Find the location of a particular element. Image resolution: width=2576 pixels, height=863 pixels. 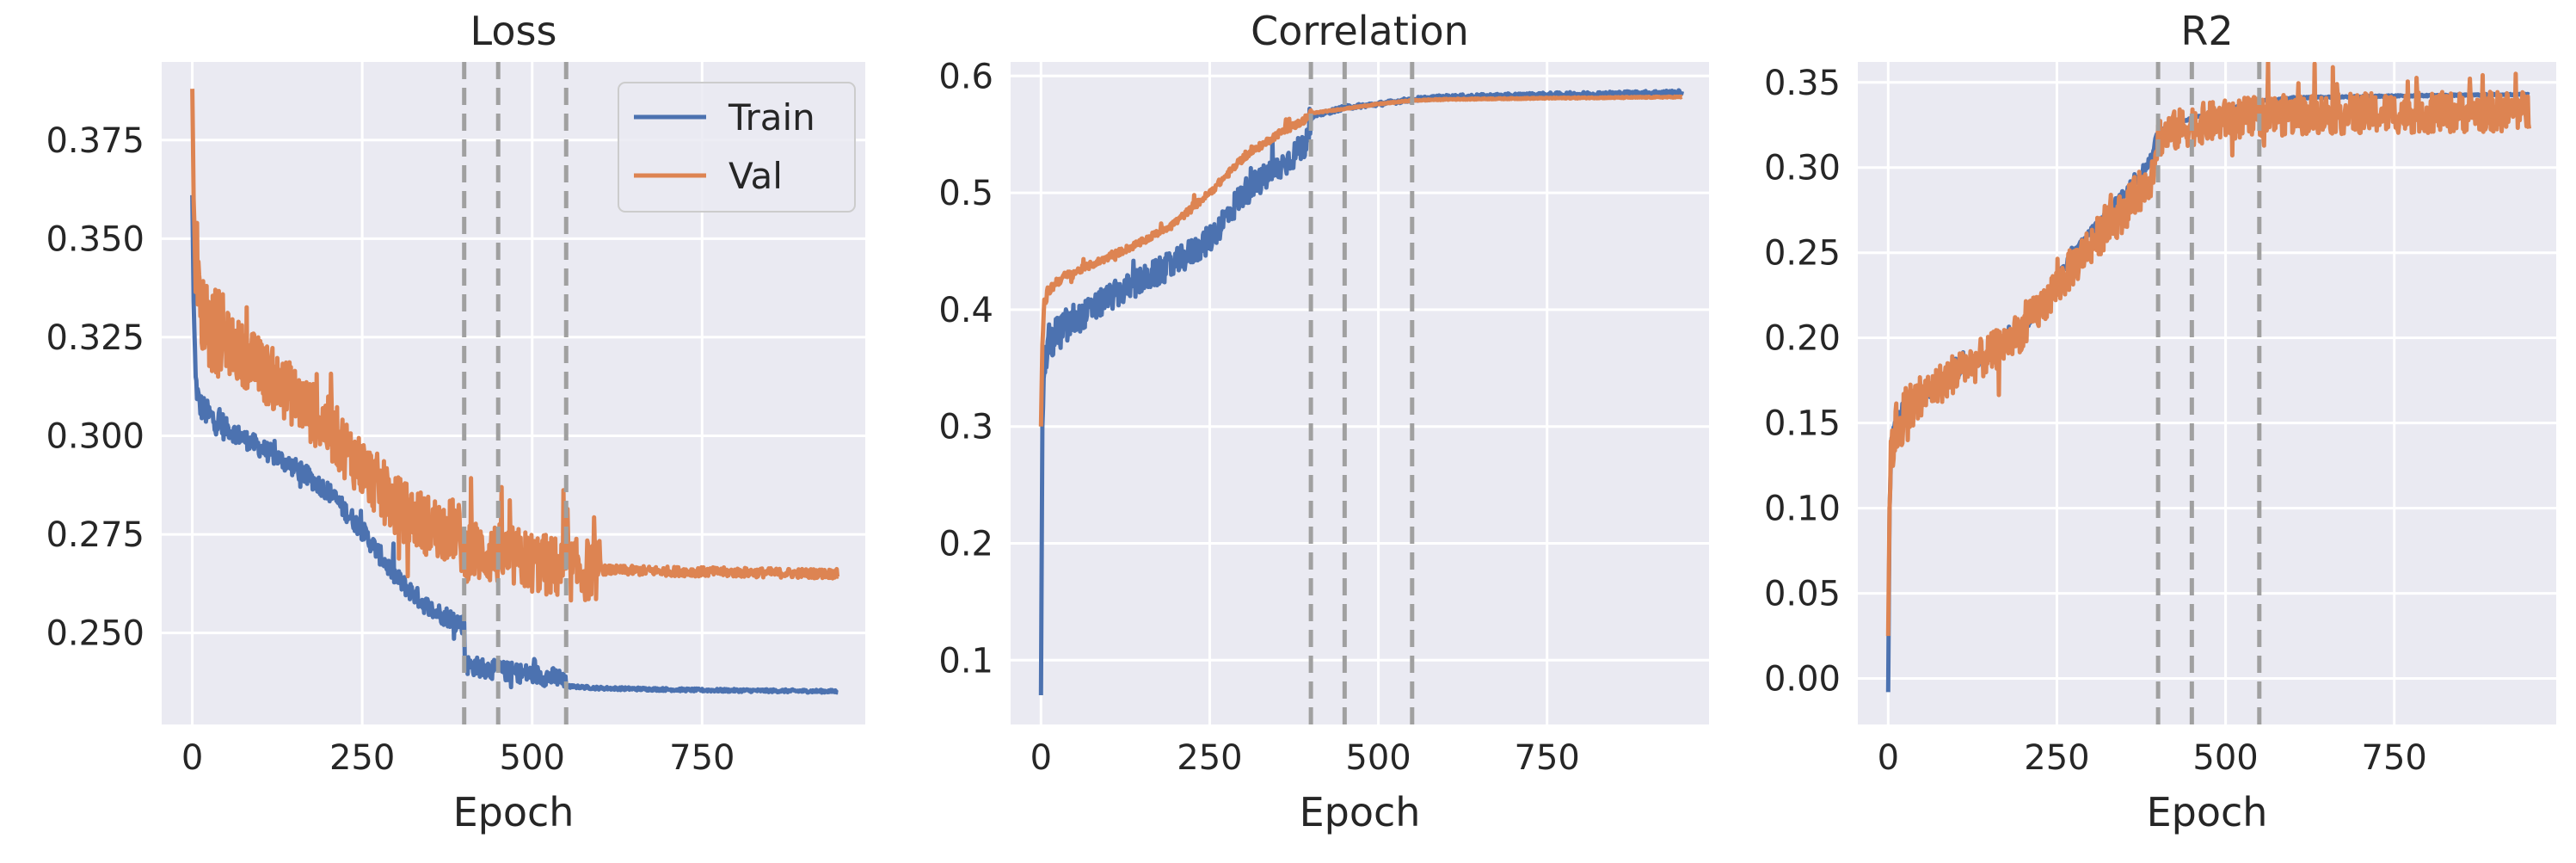

y-tick-label: 0.6 is located at coordinates (965, 76).